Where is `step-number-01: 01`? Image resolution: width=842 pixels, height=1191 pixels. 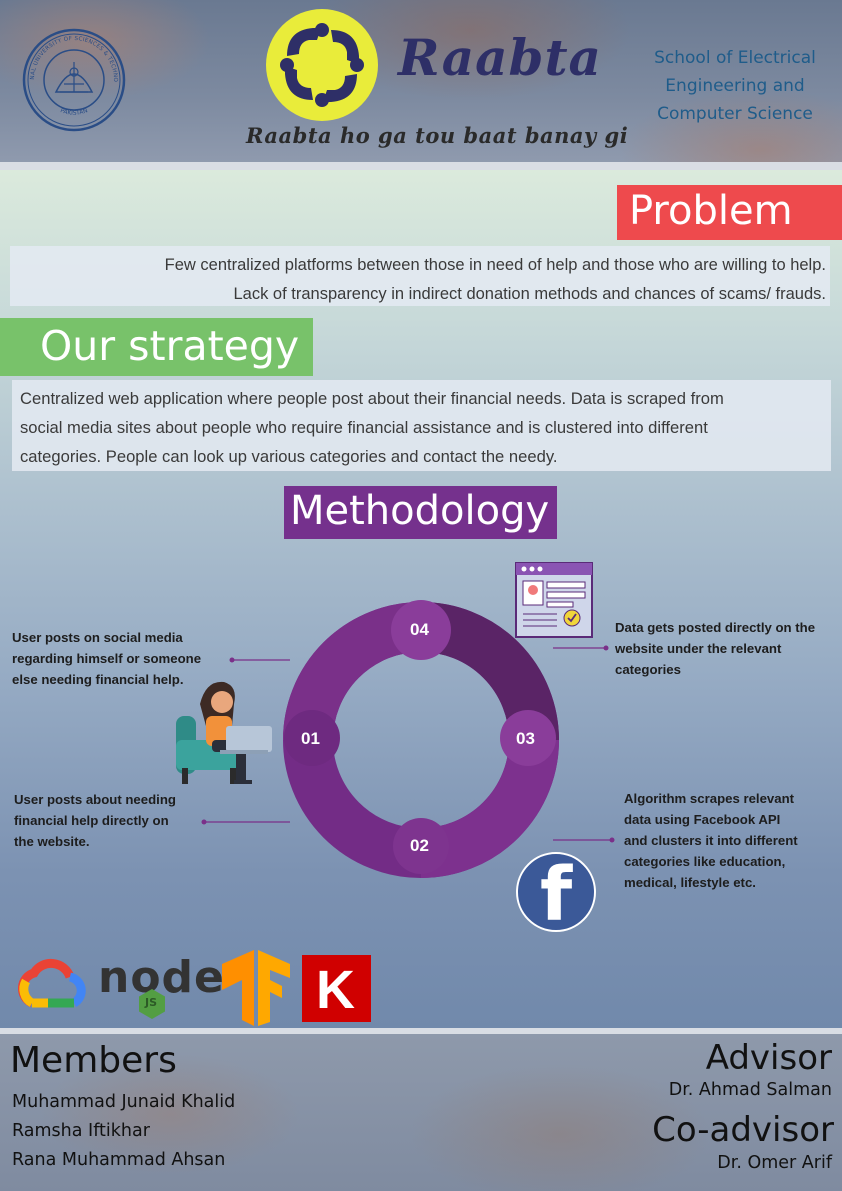 step-number-01: 01 is located at coordinates (310, 738).